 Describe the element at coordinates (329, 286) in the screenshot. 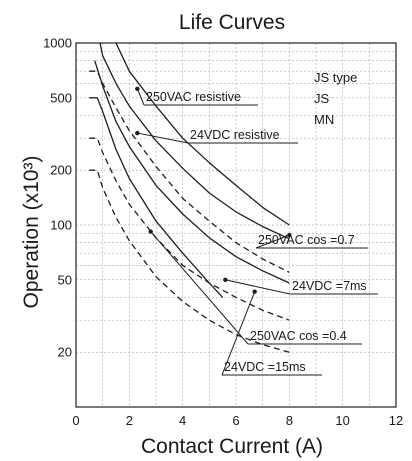

I see `annotation-label-24vdc-7ms: 24VDC =7ms` at that location.